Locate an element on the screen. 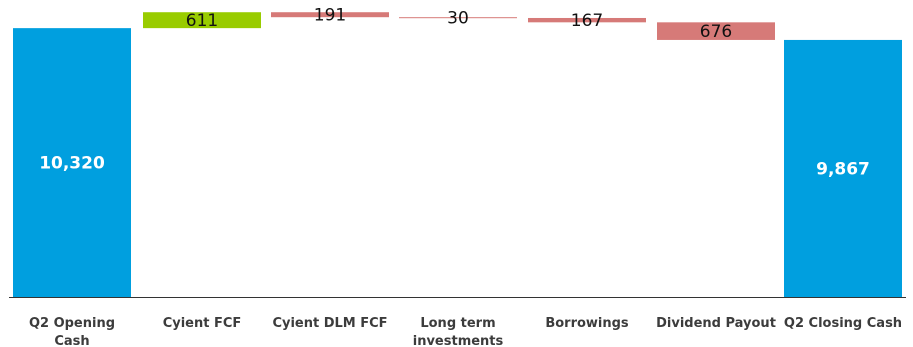 The height and width of the screenshot is (347, 913). category-label-3: Cyient DLM FCF is located at coordinates (329, 323).